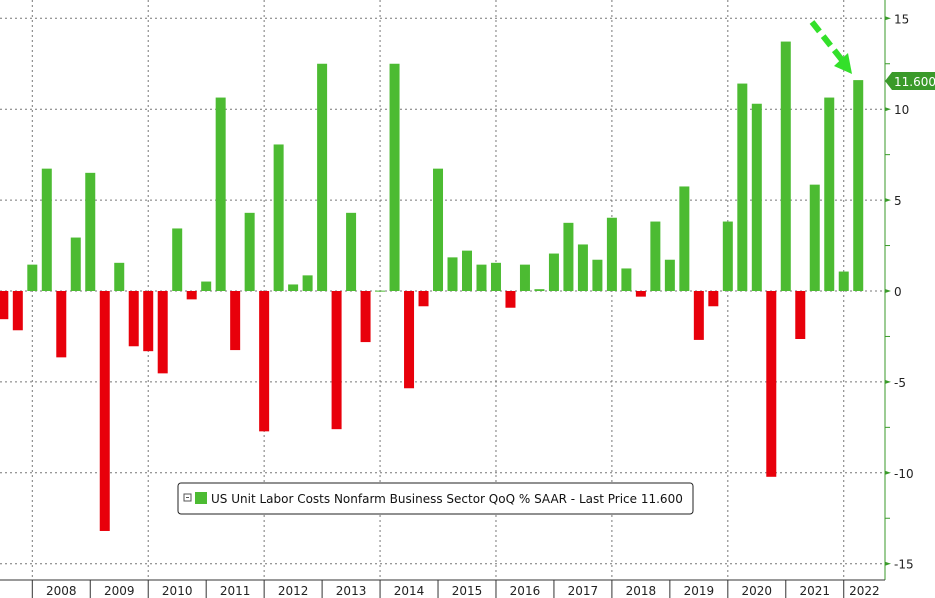 The height and width of the screenshot is (598, 935). I want to click on x-year-label: 2017, so click(583, 591).